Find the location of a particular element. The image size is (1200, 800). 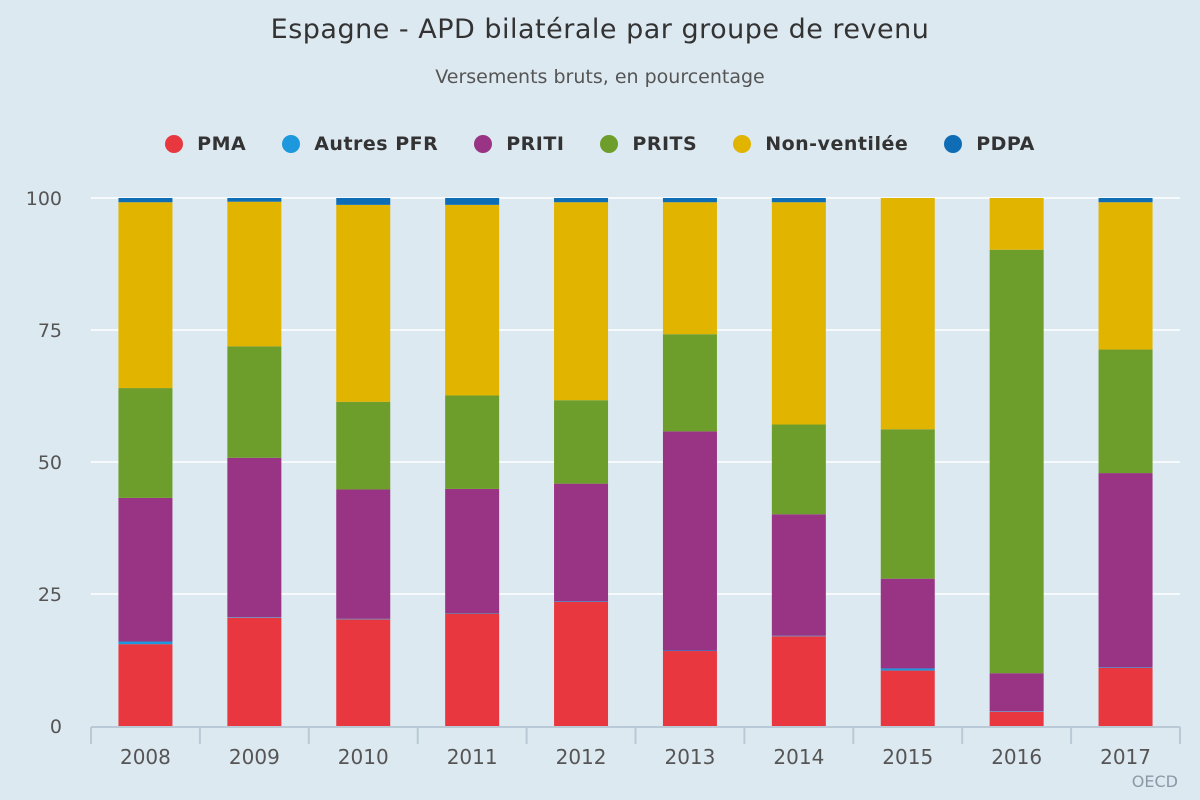

legend-label: Autres PFR is located at coordinates (376, 144).